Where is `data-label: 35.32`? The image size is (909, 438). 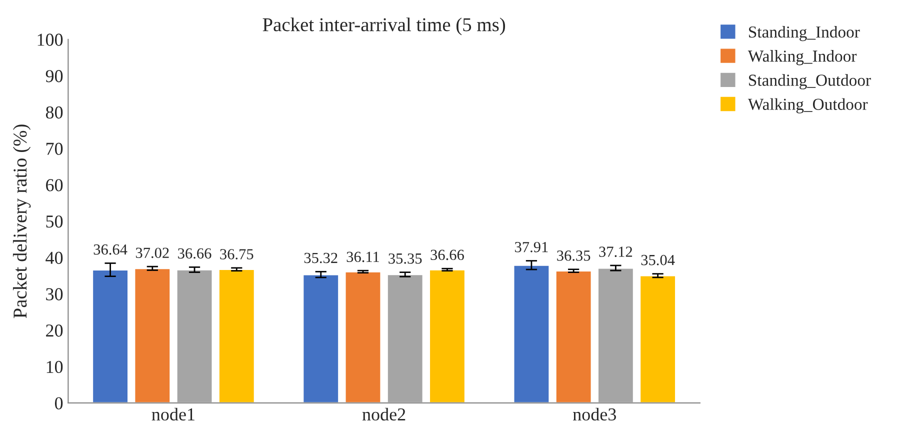
data-label: 35.32 is located at coordinates (321, 258).